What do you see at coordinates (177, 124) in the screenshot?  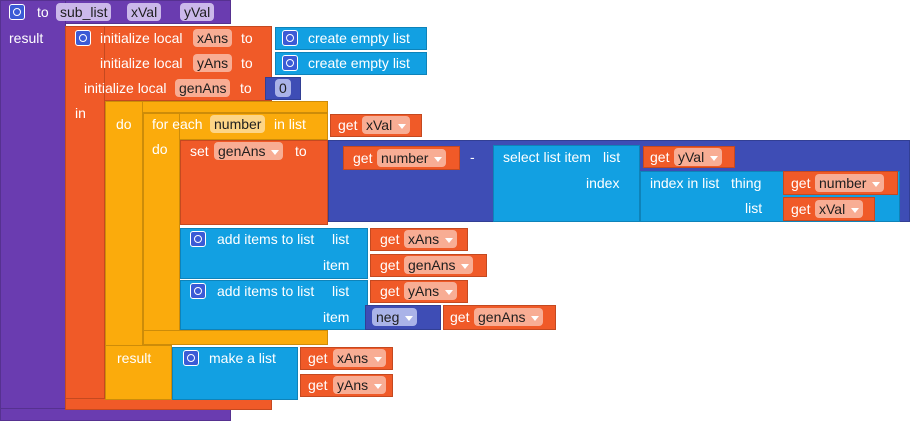 I see `label: for each` at bounding box center [177, 124].